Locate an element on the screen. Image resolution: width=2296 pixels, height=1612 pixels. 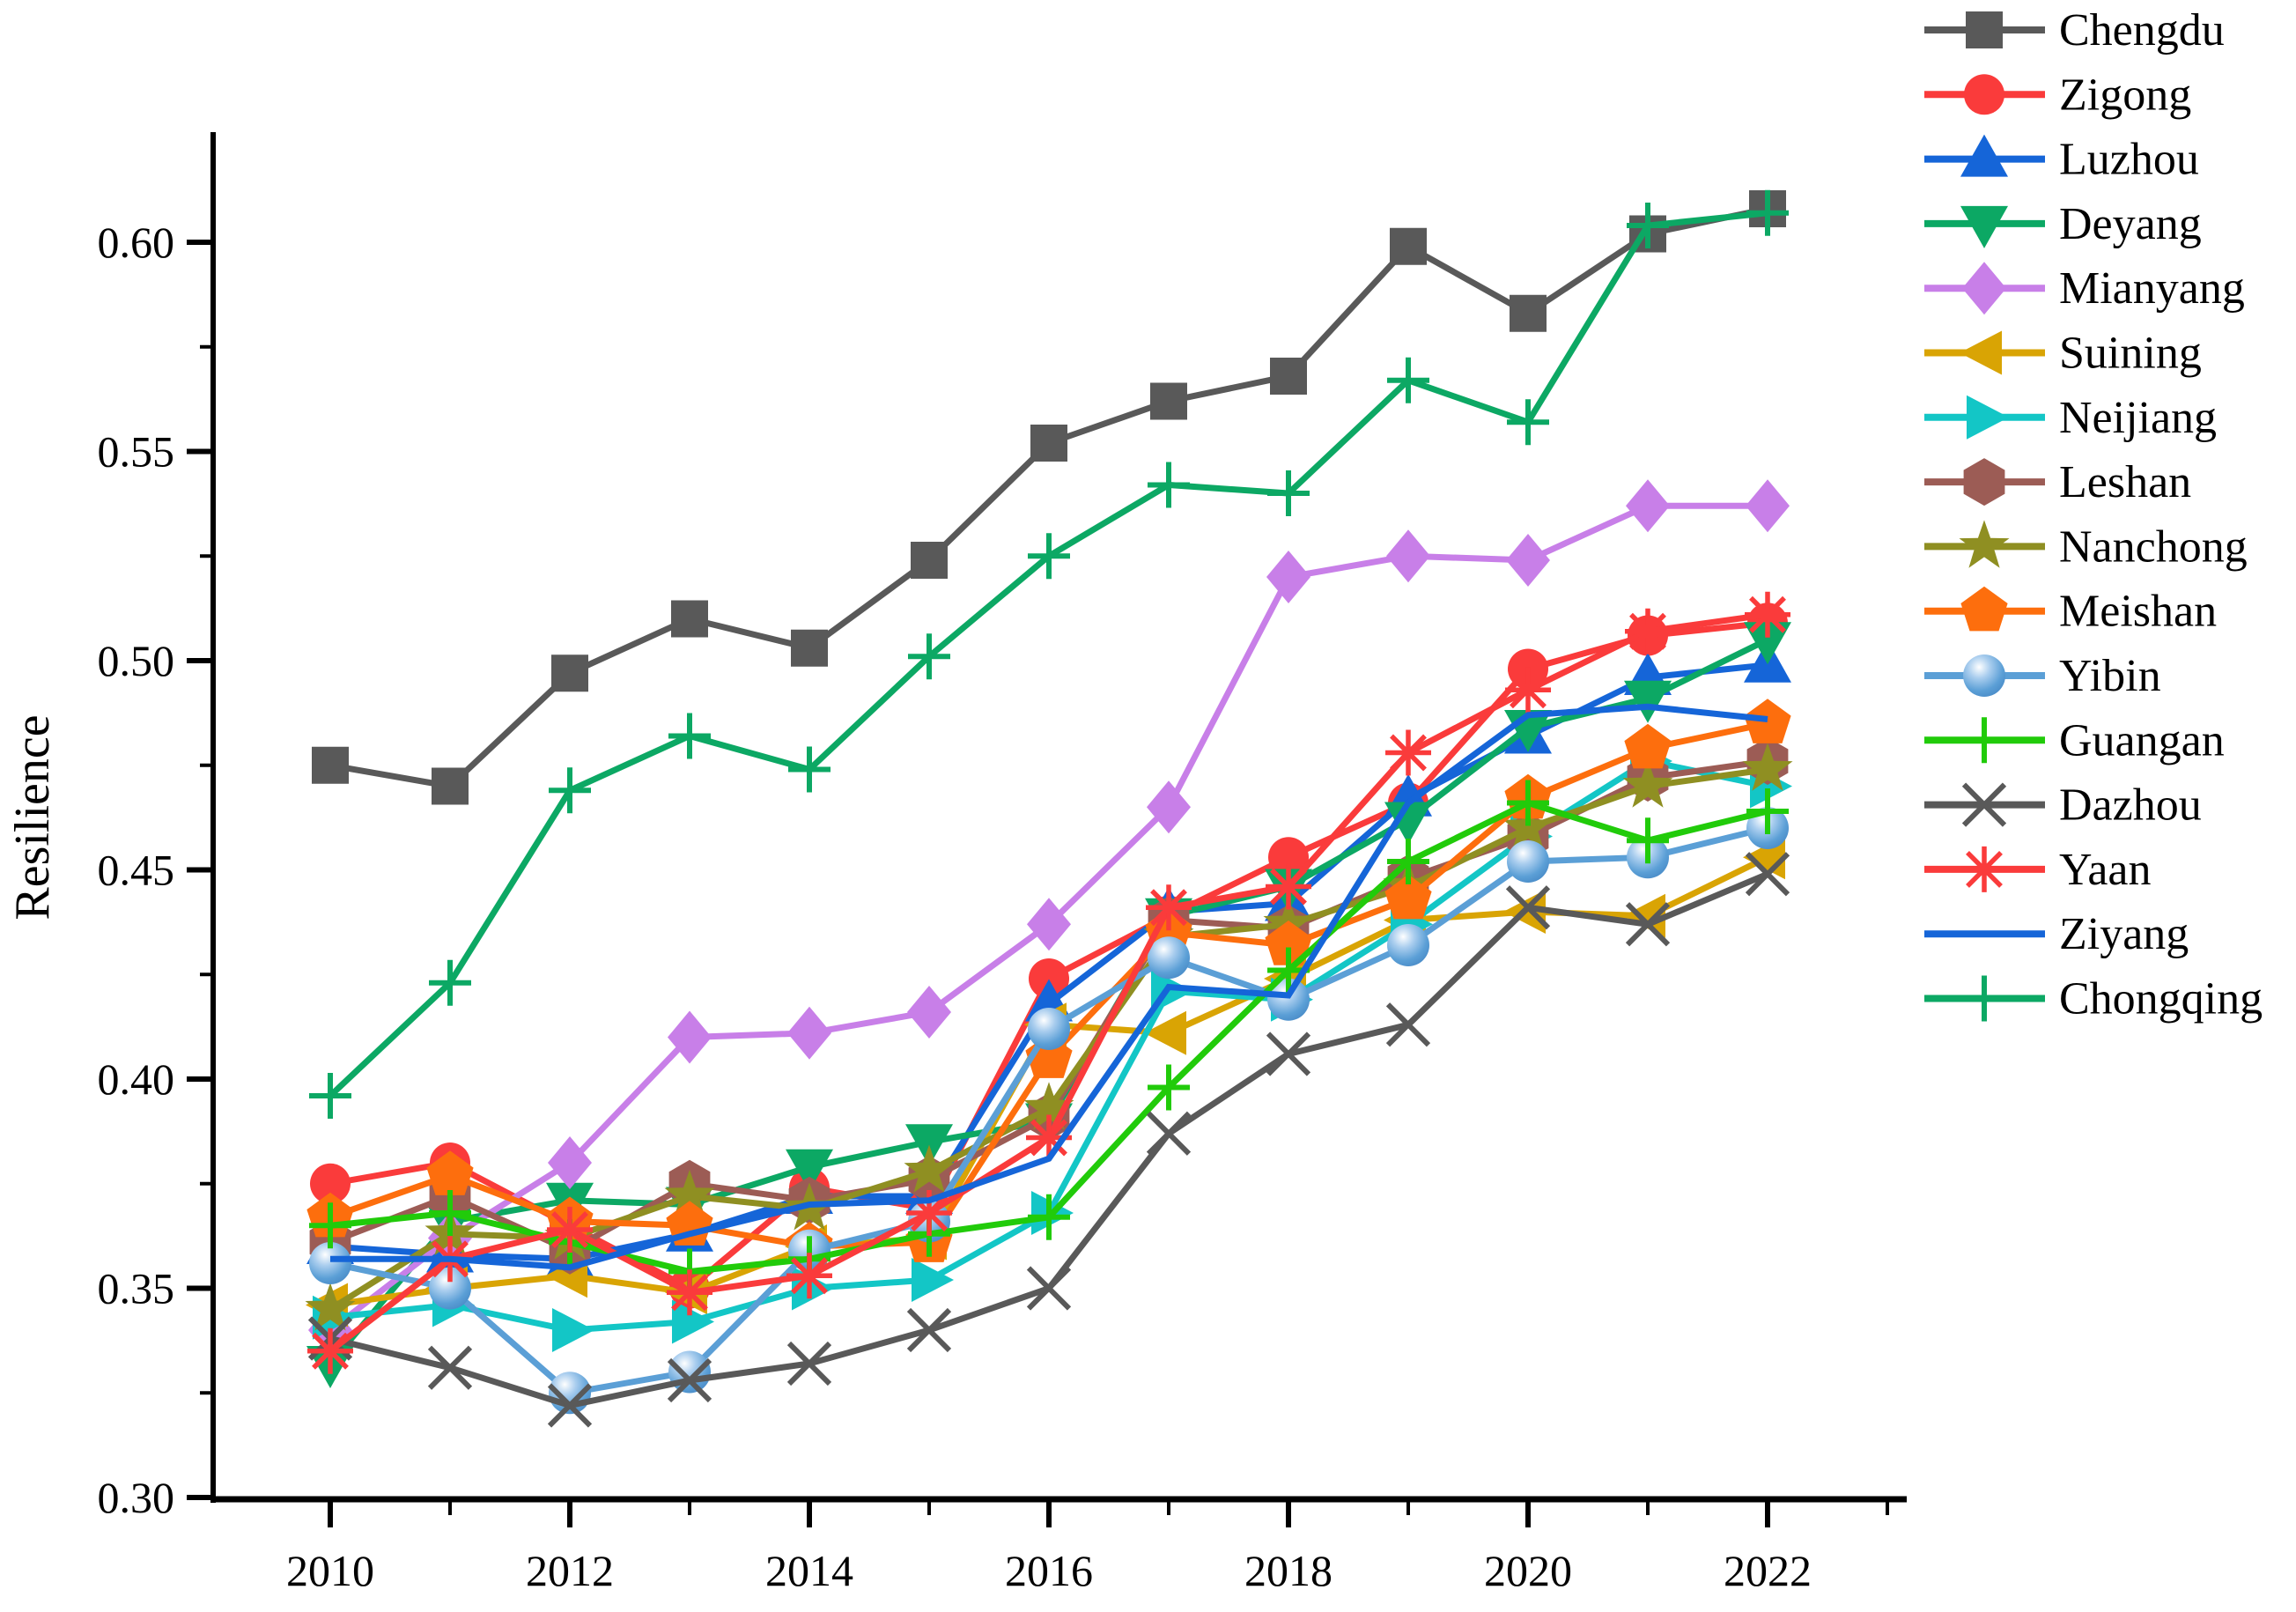
legend-item-zigong: Zigong is located at coordinates (2057, 95).